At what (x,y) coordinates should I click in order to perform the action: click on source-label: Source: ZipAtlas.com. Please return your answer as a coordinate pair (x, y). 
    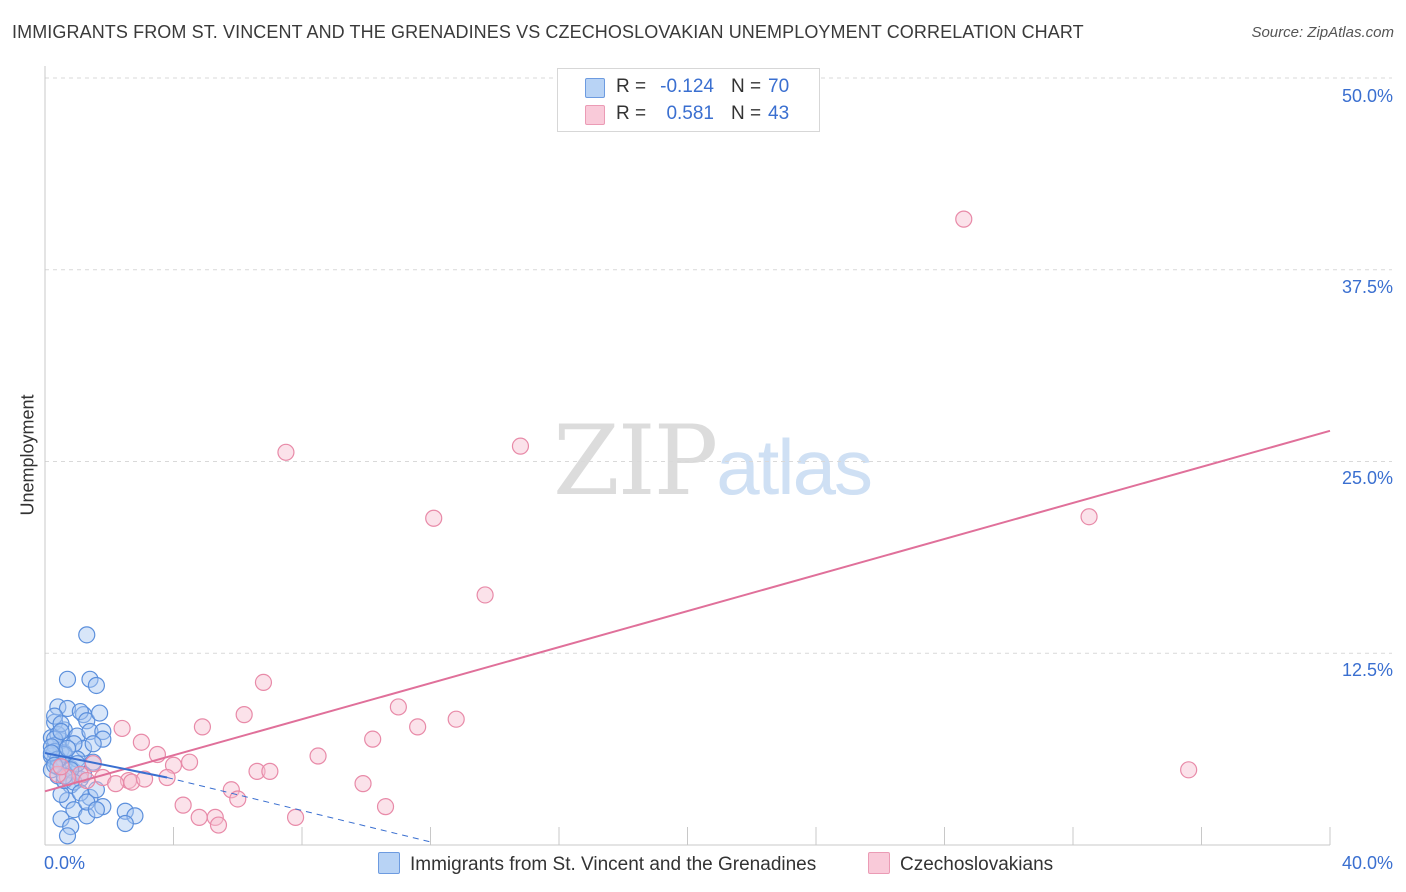
    Looking at the image, I should click on (1322, 32).